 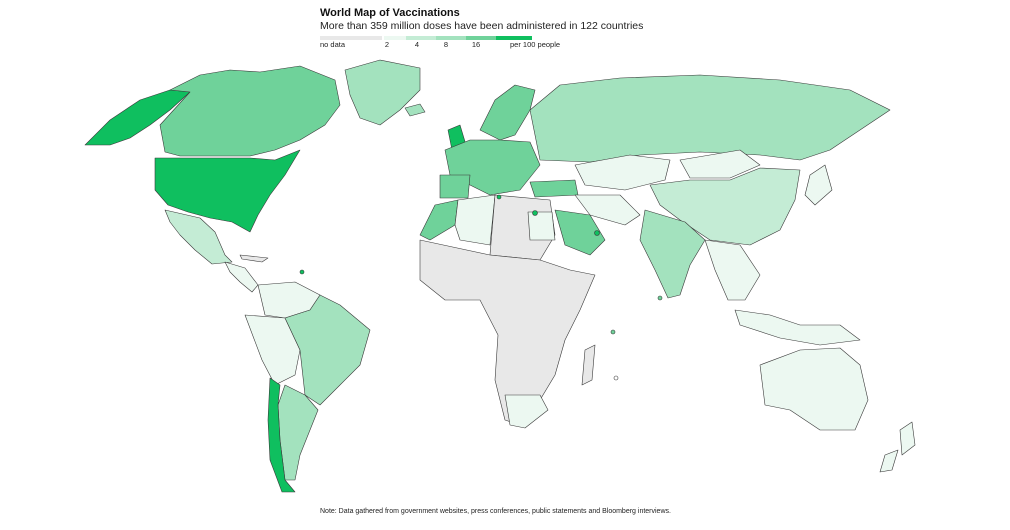 I want to click on region-mexico, so click(x=198, y=237).